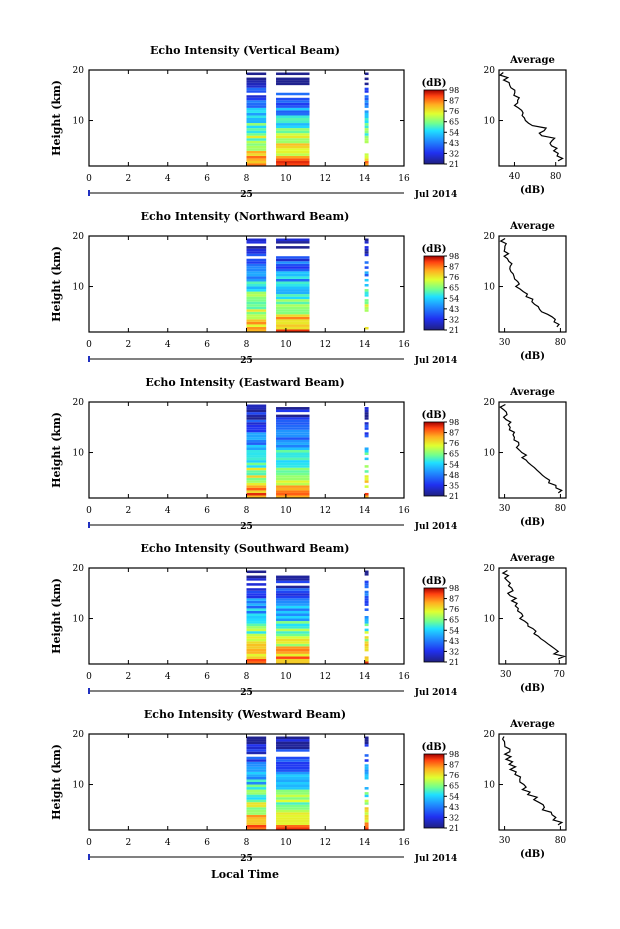 The height and width of the screenshot is (929, 620). Describe the element at coordinates (89, 843) in the screenshot. I see `x-tick-label: 0` at that location.